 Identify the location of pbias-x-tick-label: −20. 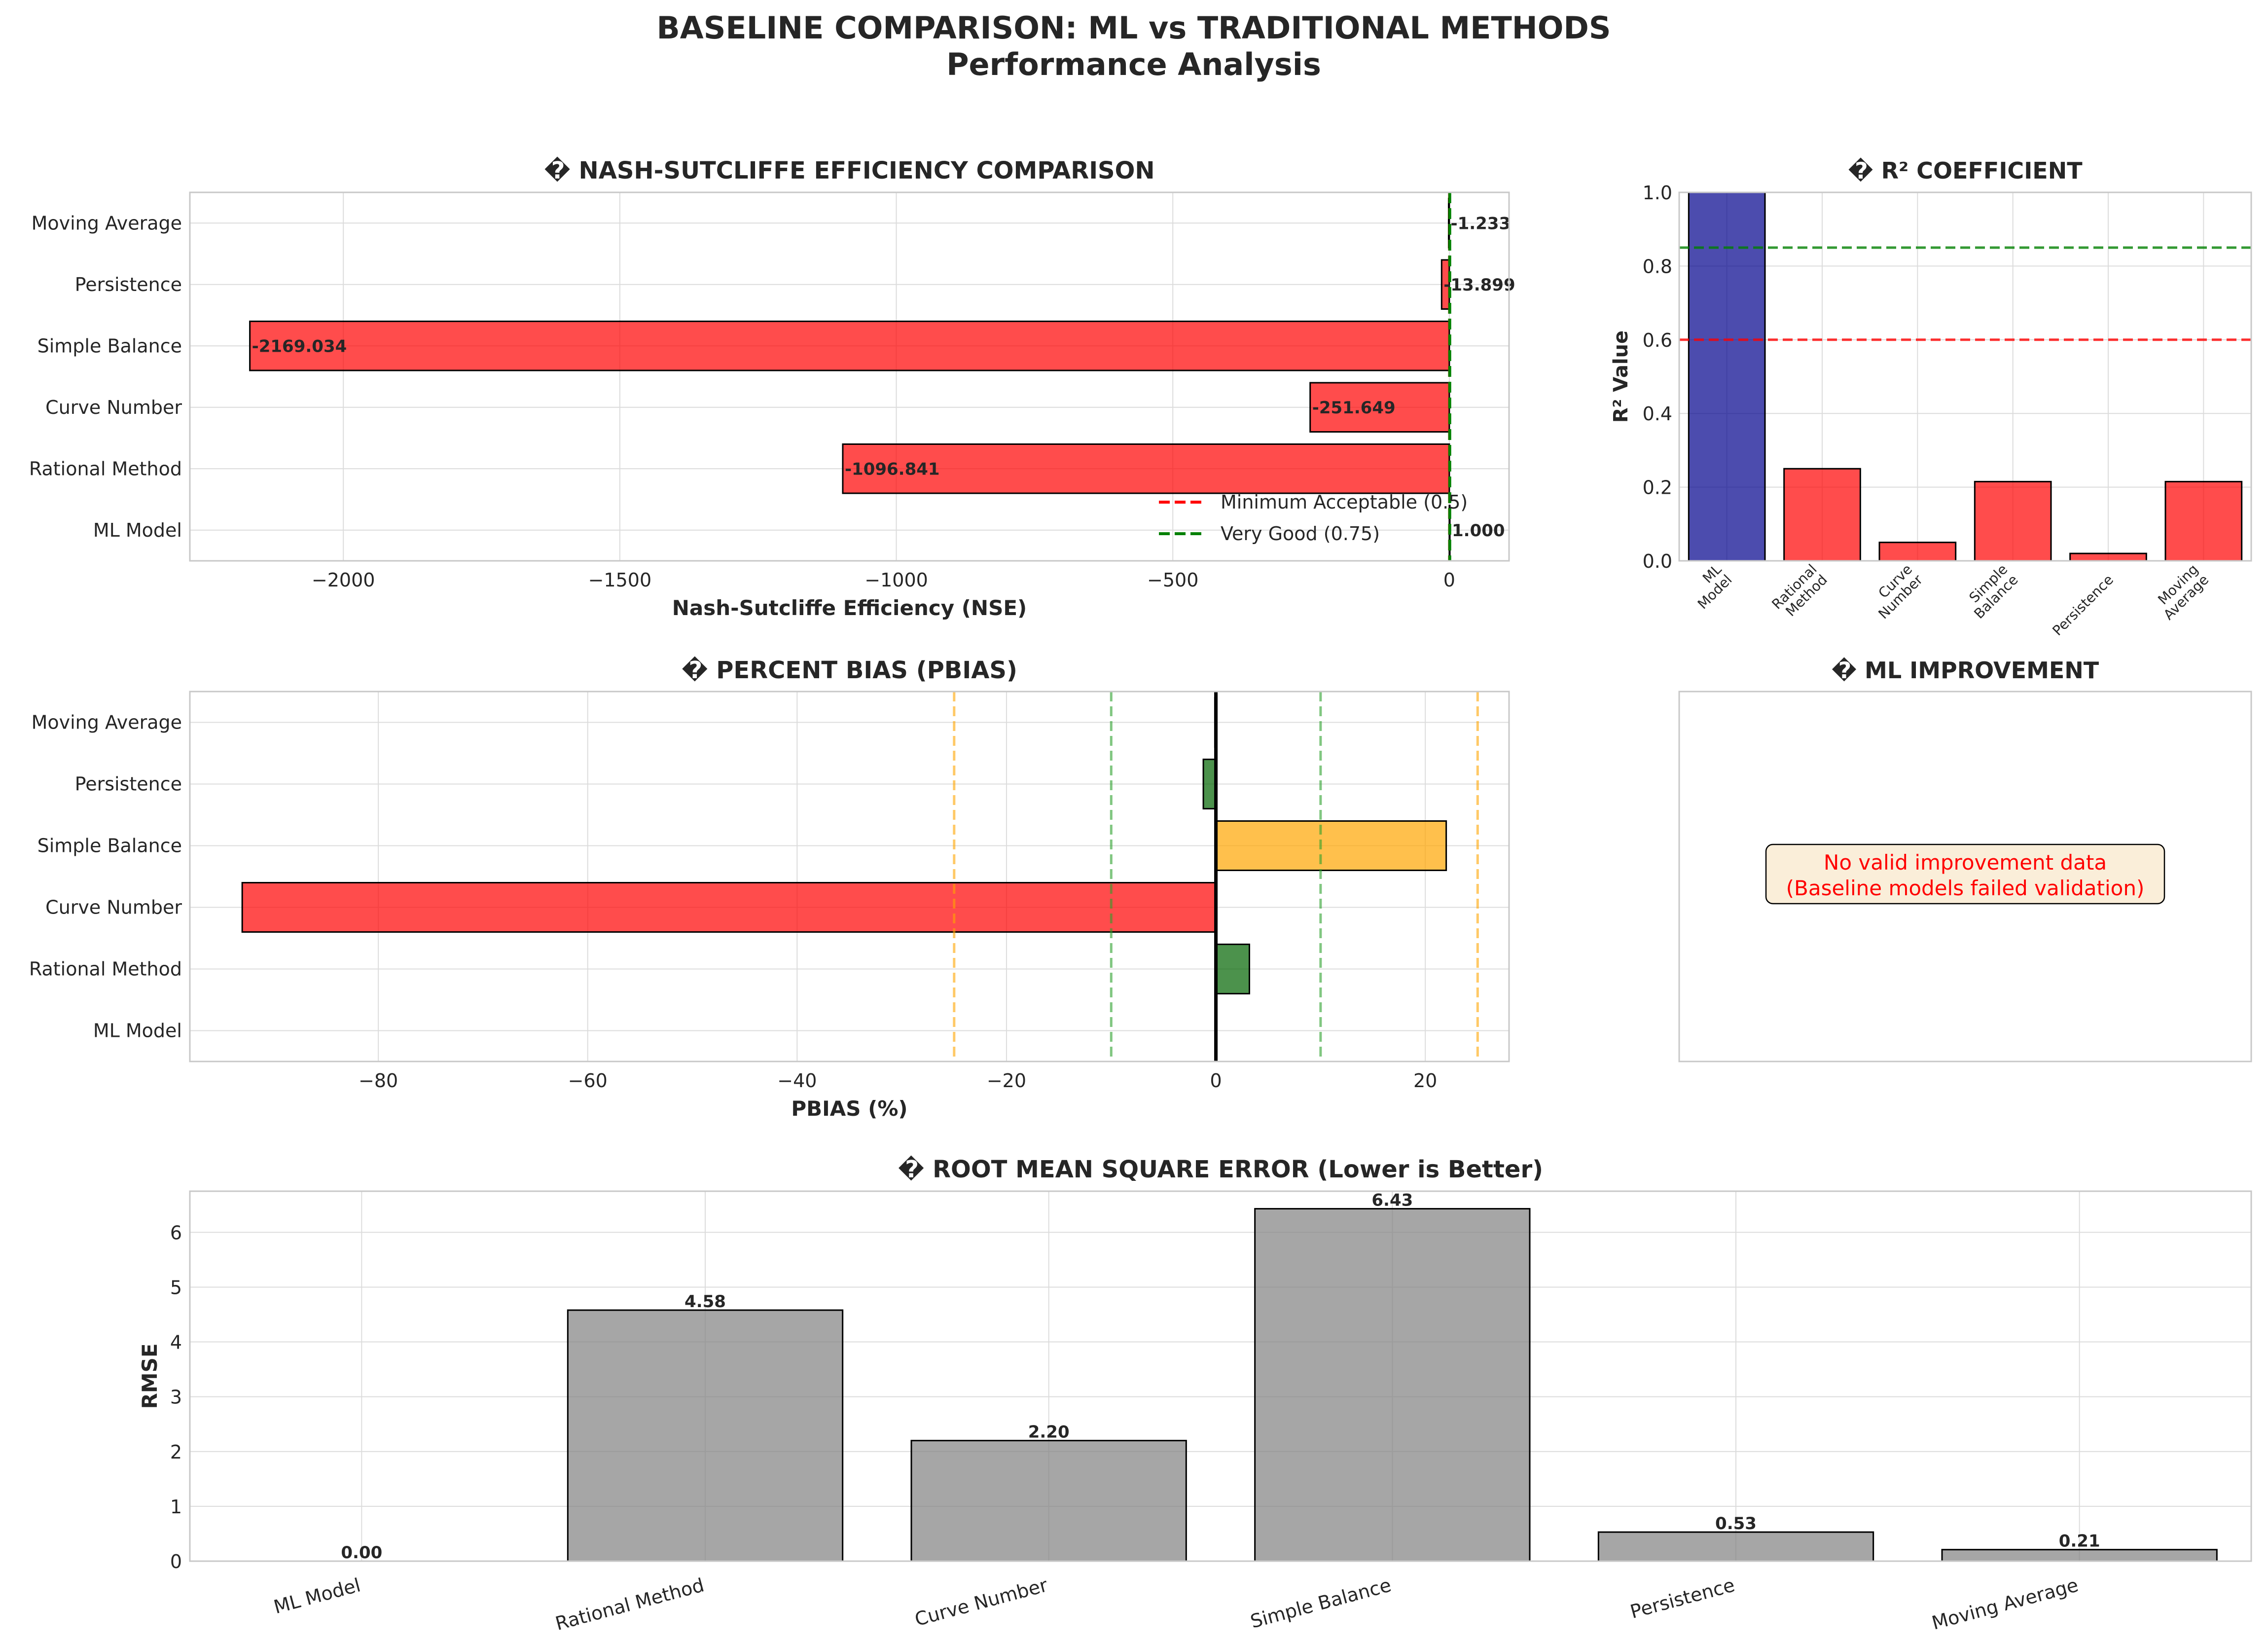
(1006, 1081).